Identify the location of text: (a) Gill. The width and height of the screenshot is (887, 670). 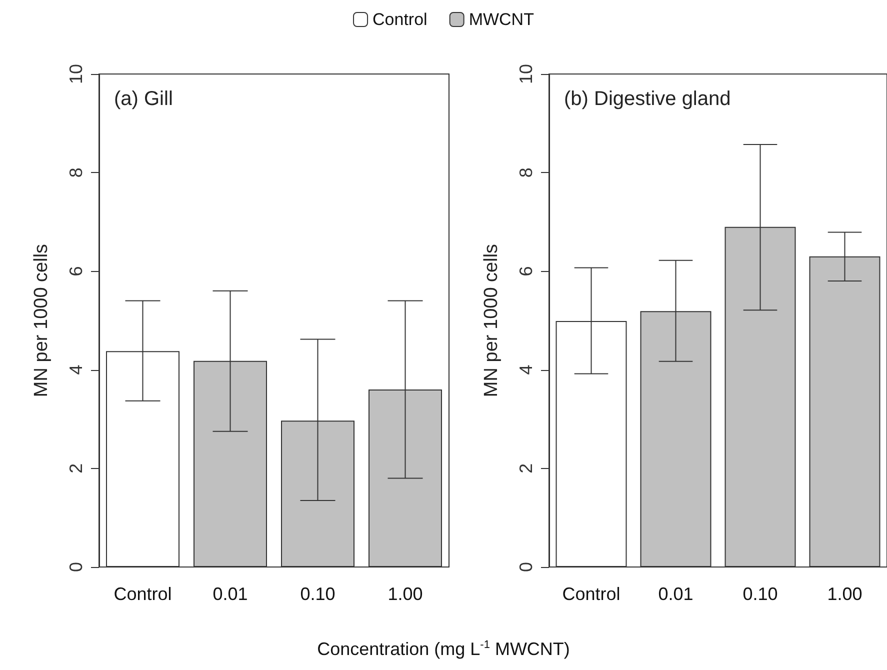
(143, 99).